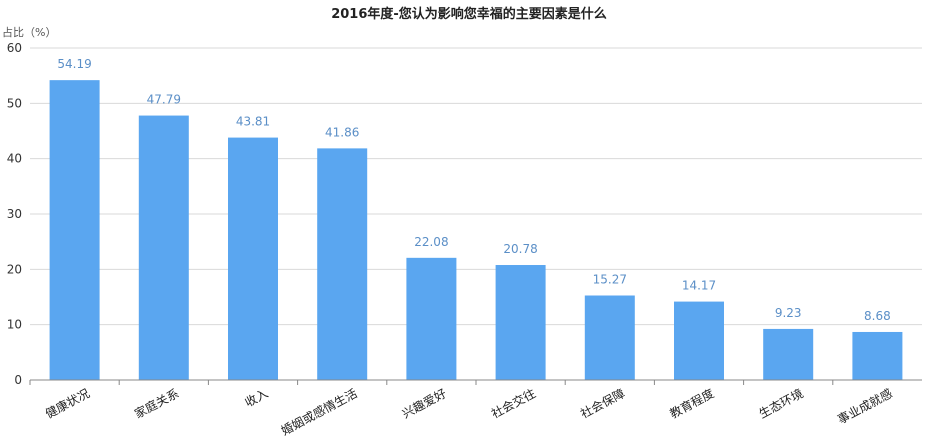 The width and height of the screenshot is (938, 444). What do you see at coordinates (520, 249) in the screenshot?
I see `data-label: 20.78` at bounding box center [520, 249].